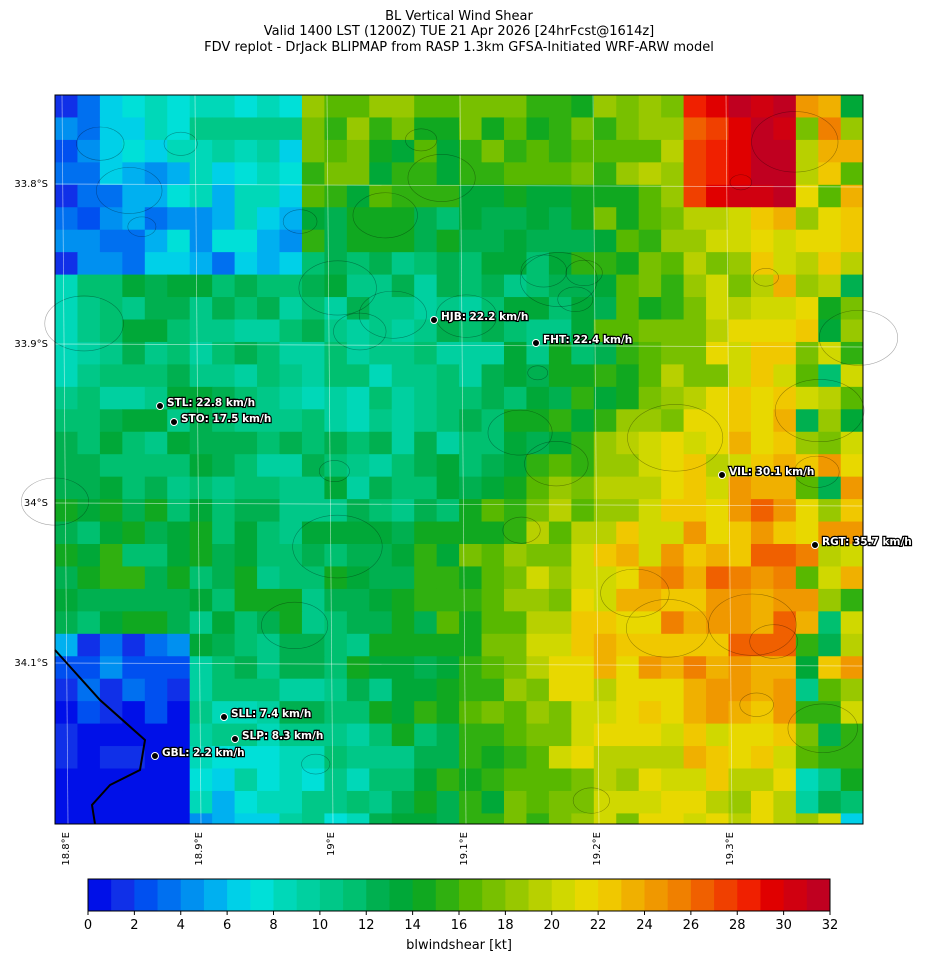  I want to click on station-marker, so click(174, 422).